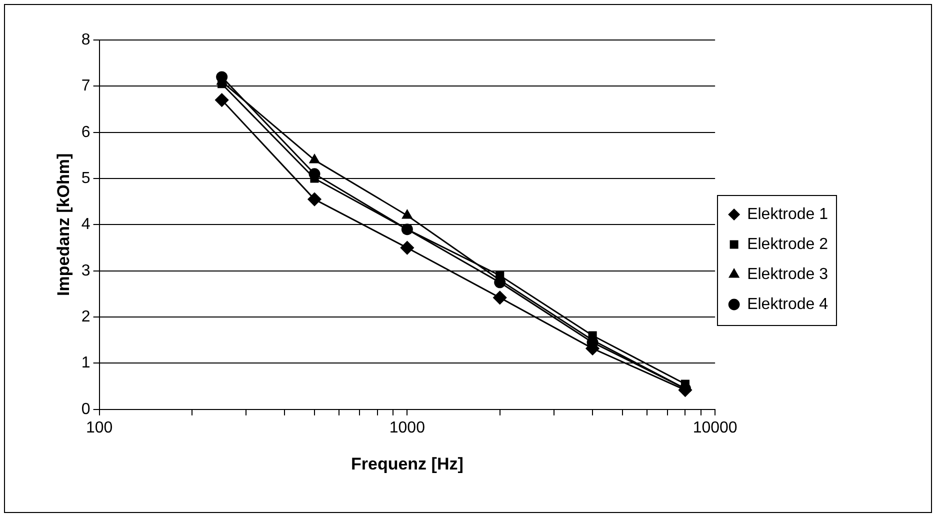  Describe the element at coordinates (85, 39) in the screenshot. I see `y-tick-label: 8` at that location.